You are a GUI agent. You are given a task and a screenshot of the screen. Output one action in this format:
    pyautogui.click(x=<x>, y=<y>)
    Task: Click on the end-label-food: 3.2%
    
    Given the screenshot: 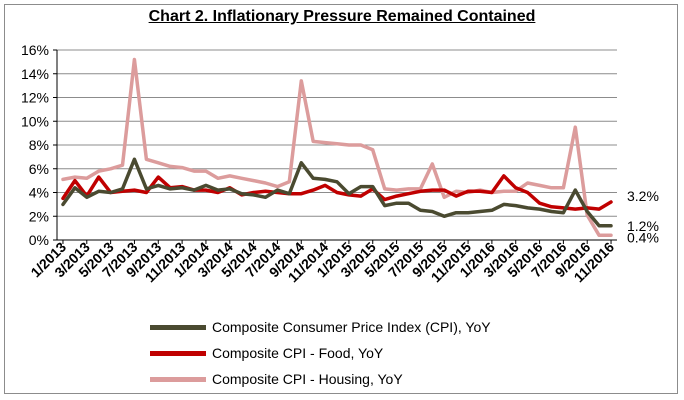 What is the action you would take?
    pyautogui.click(x=643, y=196)
    